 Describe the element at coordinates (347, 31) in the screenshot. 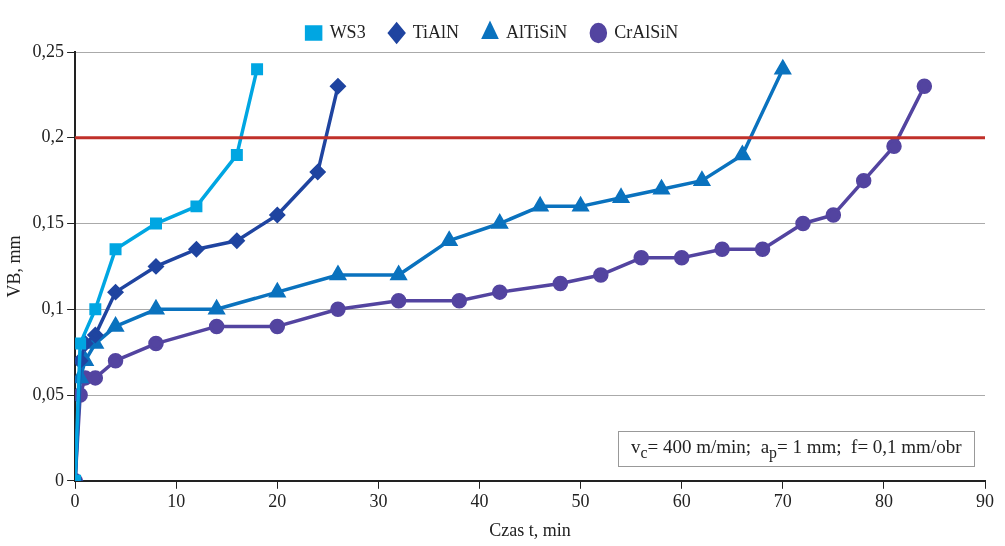

I see `legend-label: WS3` at that location.